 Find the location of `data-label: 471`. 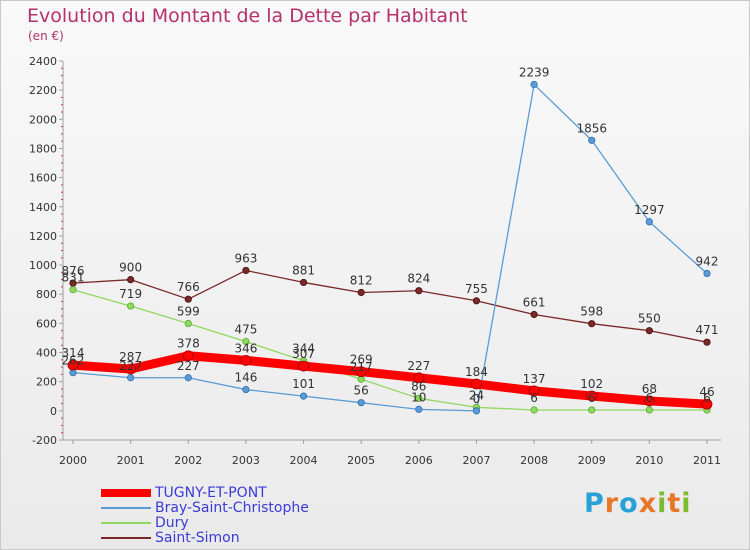

data-label: 471 is located at coordinates (707, 330).